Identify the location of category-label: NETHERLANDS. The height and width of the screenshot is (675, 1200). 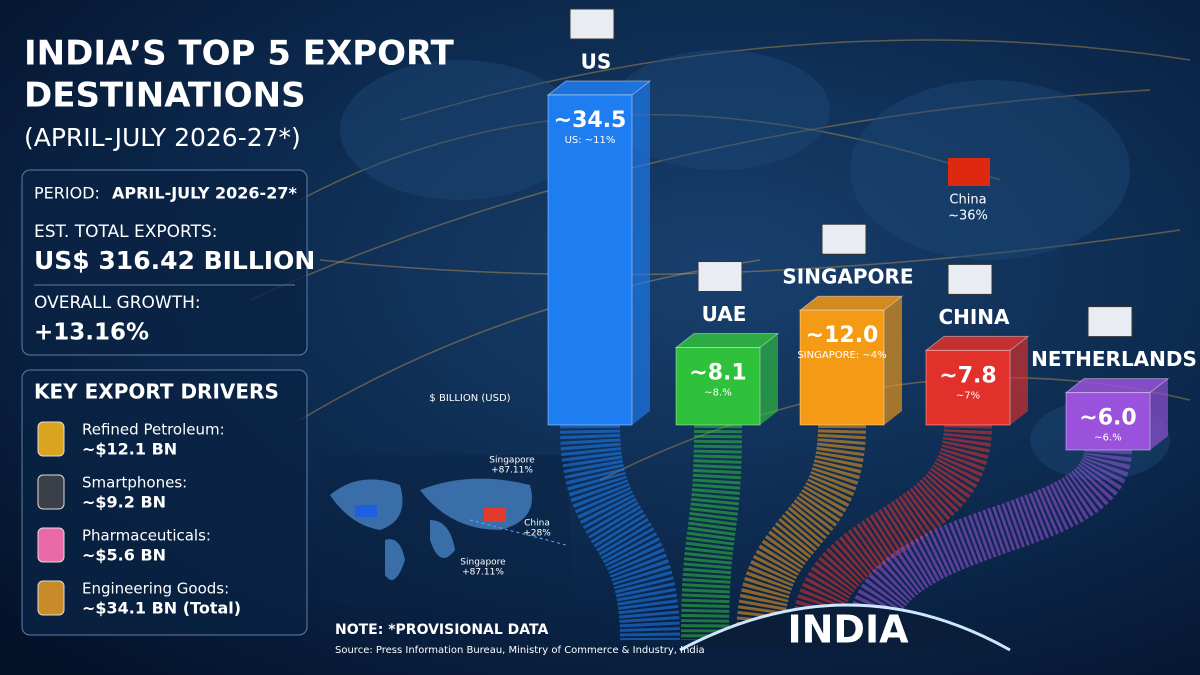
(1114, 359).